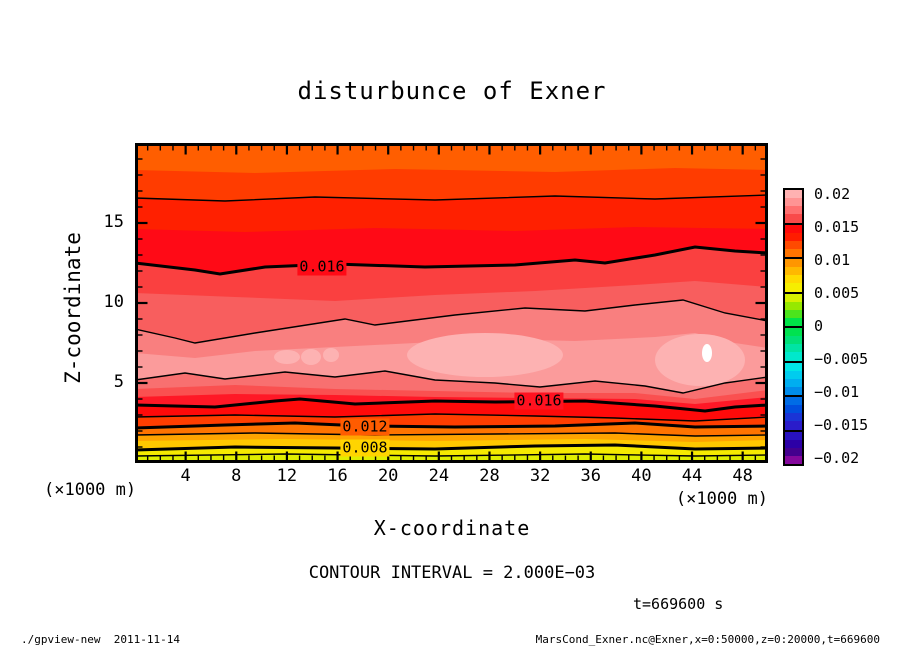 This screenshot has width=904, height=654. What do you see at coordinates (590, 476) in the screenshot?
I see `x-tick-label: 36` at bounding box center [590, 476].